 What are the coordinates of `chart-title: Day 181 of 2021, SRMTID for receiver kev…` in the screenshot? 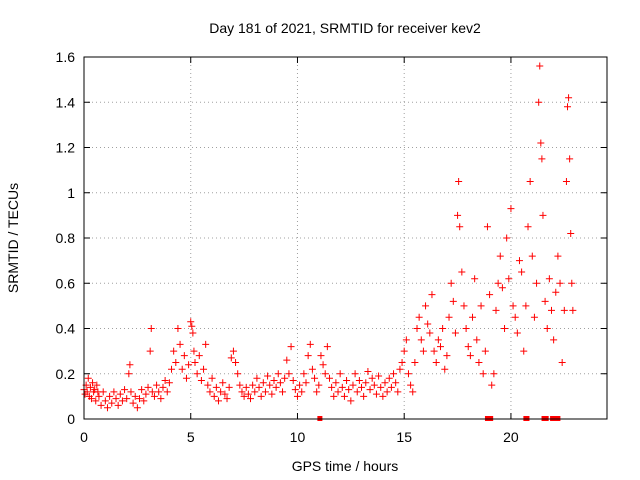 It's located at (345, 28).